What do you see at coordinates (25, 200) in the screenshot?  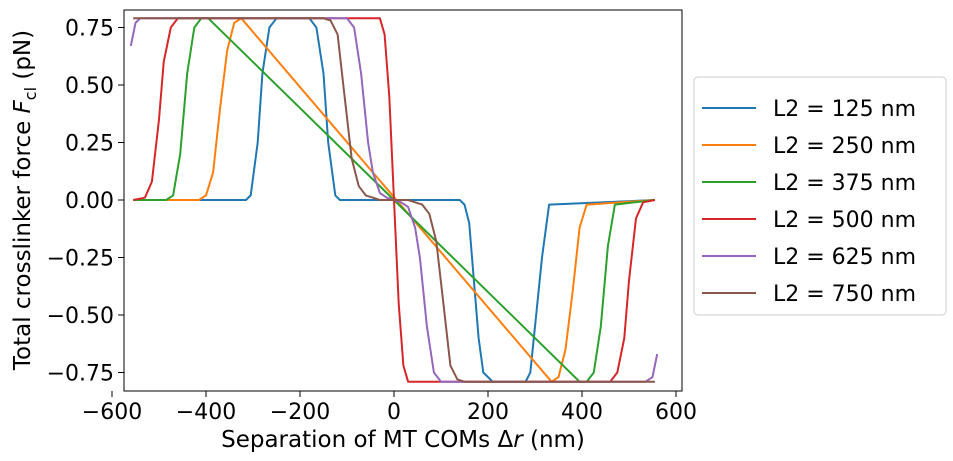 I see `y-axis-label: Total crosslinker force Fcl (pN)` at bounding box center [25, 200].